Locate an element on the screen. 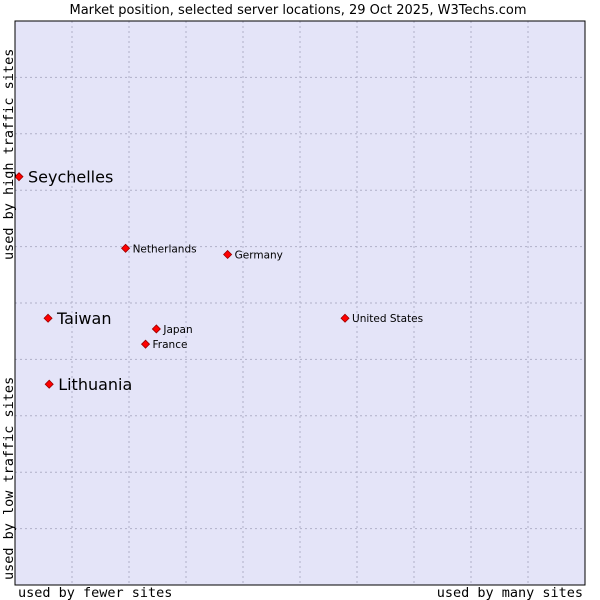  point-label: Lithuania is located at coordinates (95, 384).